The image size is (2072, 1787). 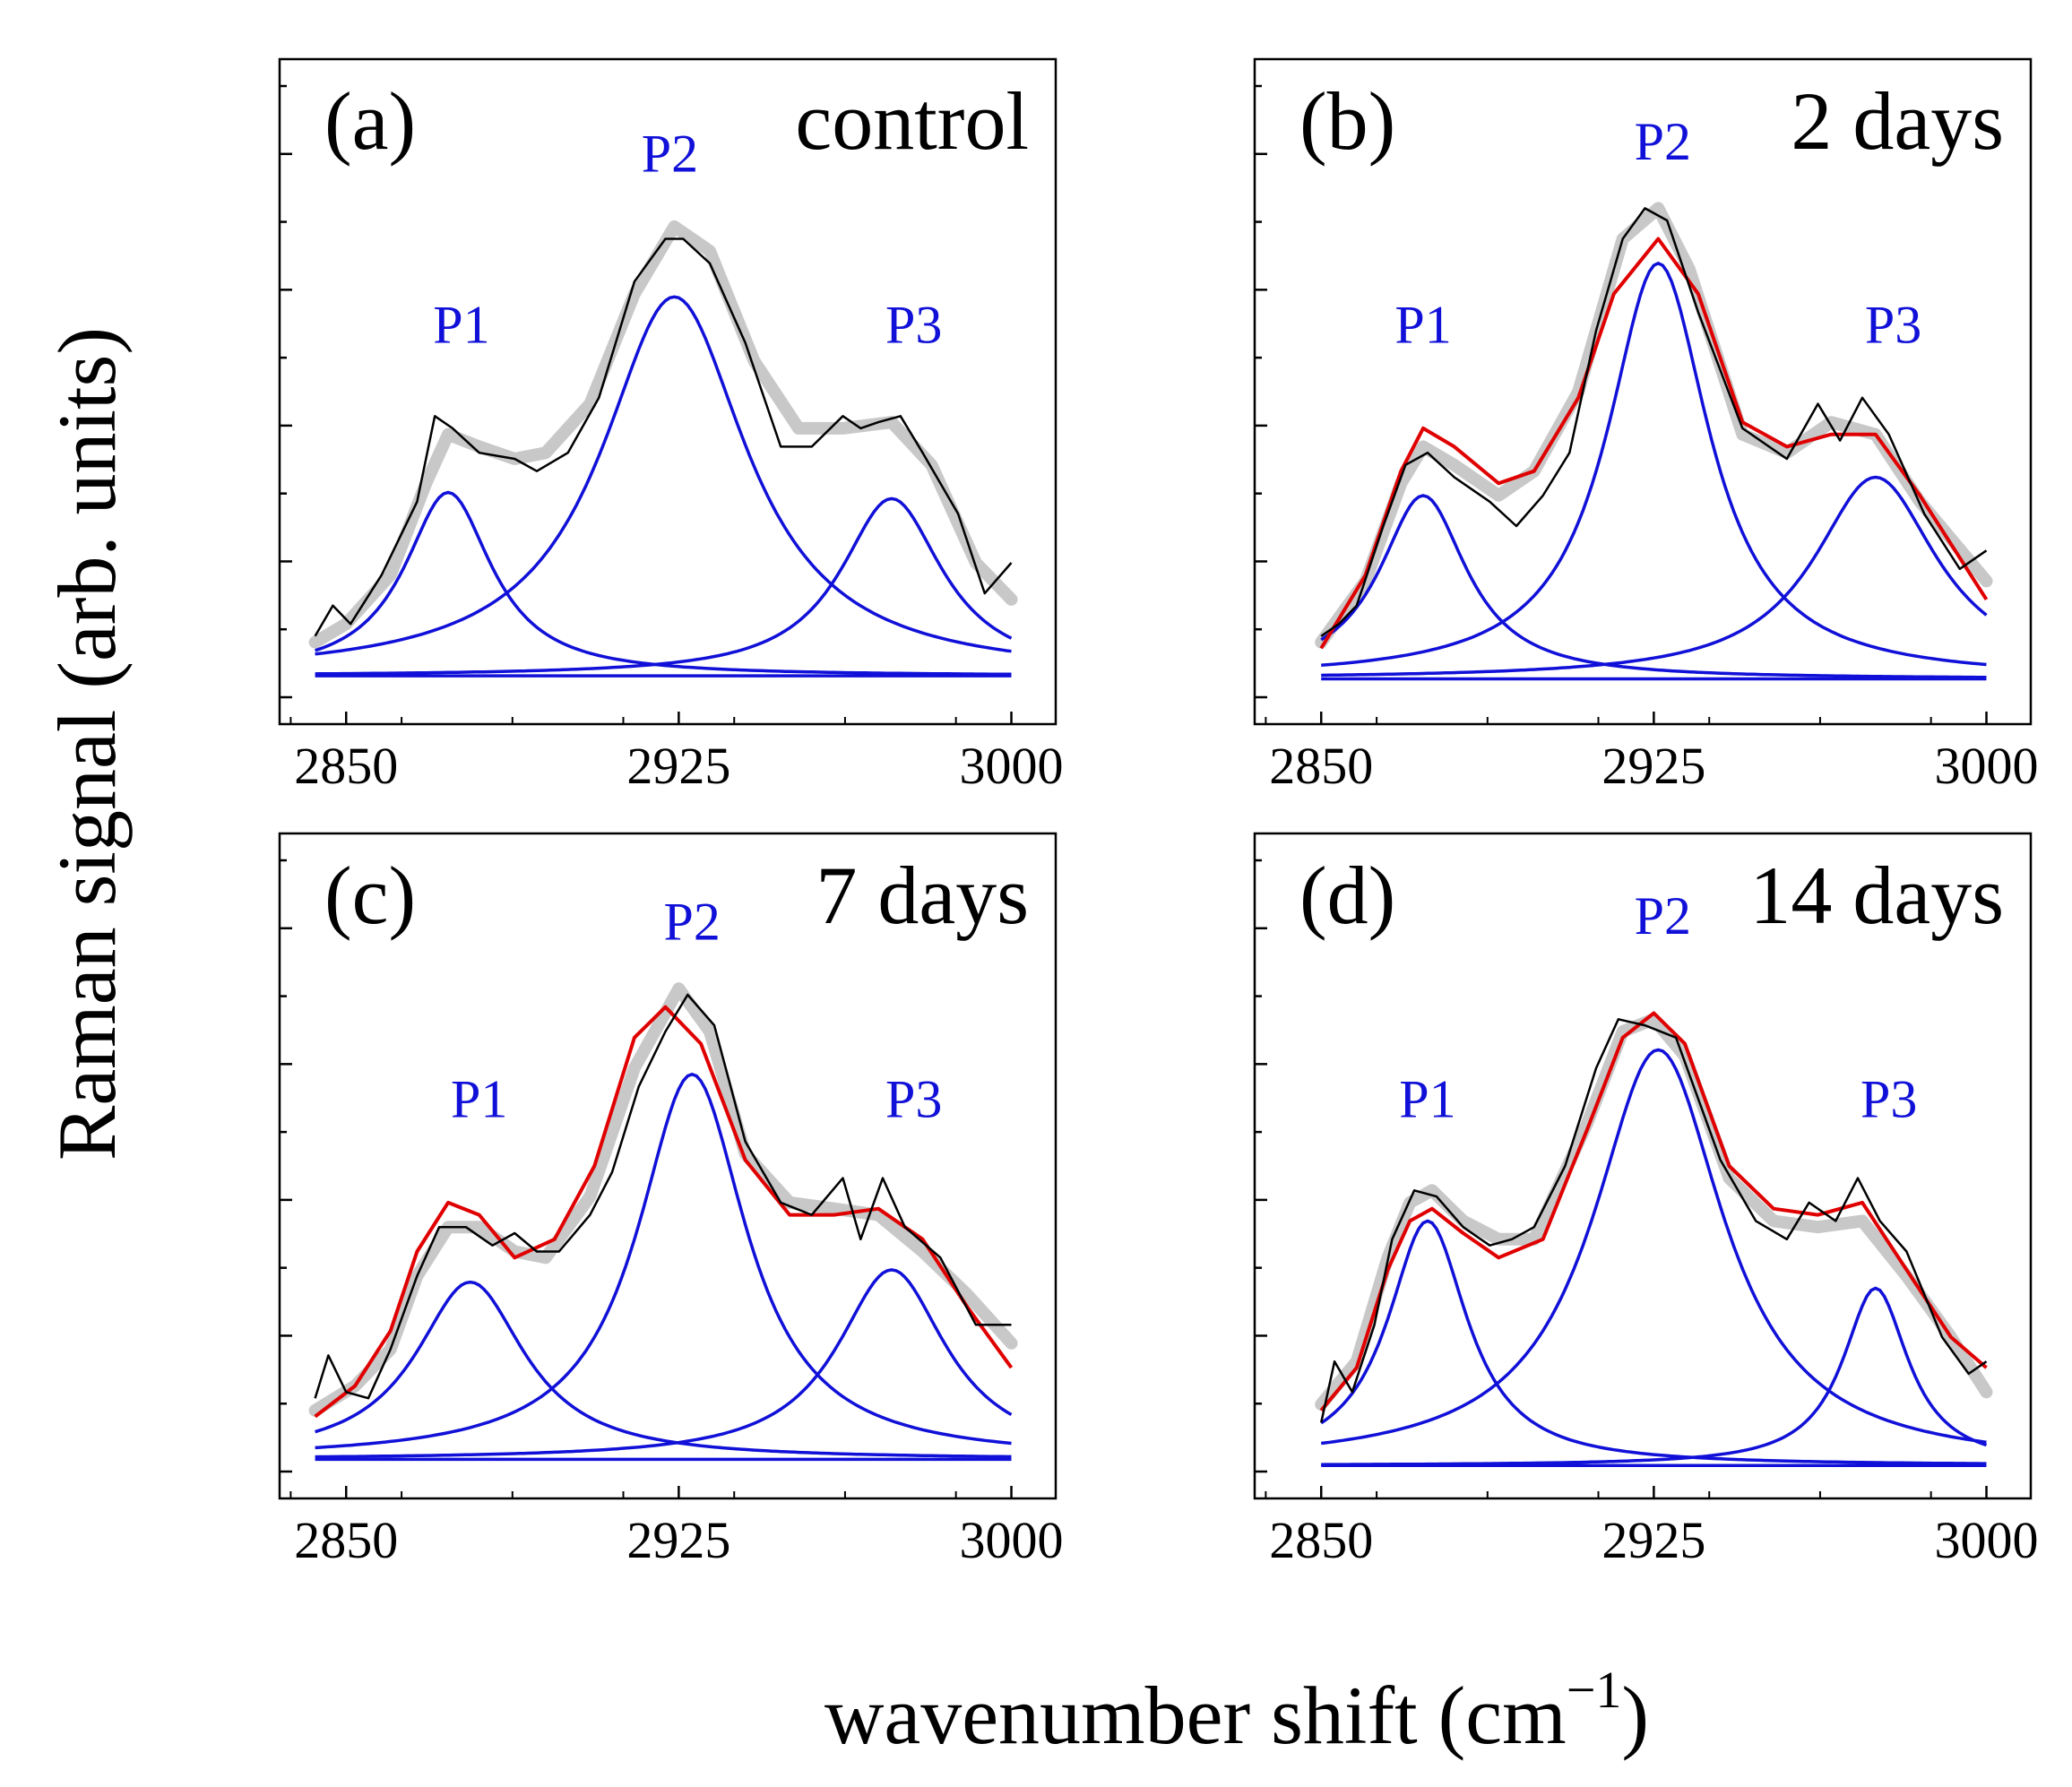 What do you see at coordinates (1663, 915) in the screenshot?
I see `peak-label-p2-d: P2` at bounding box center [1663, 915].